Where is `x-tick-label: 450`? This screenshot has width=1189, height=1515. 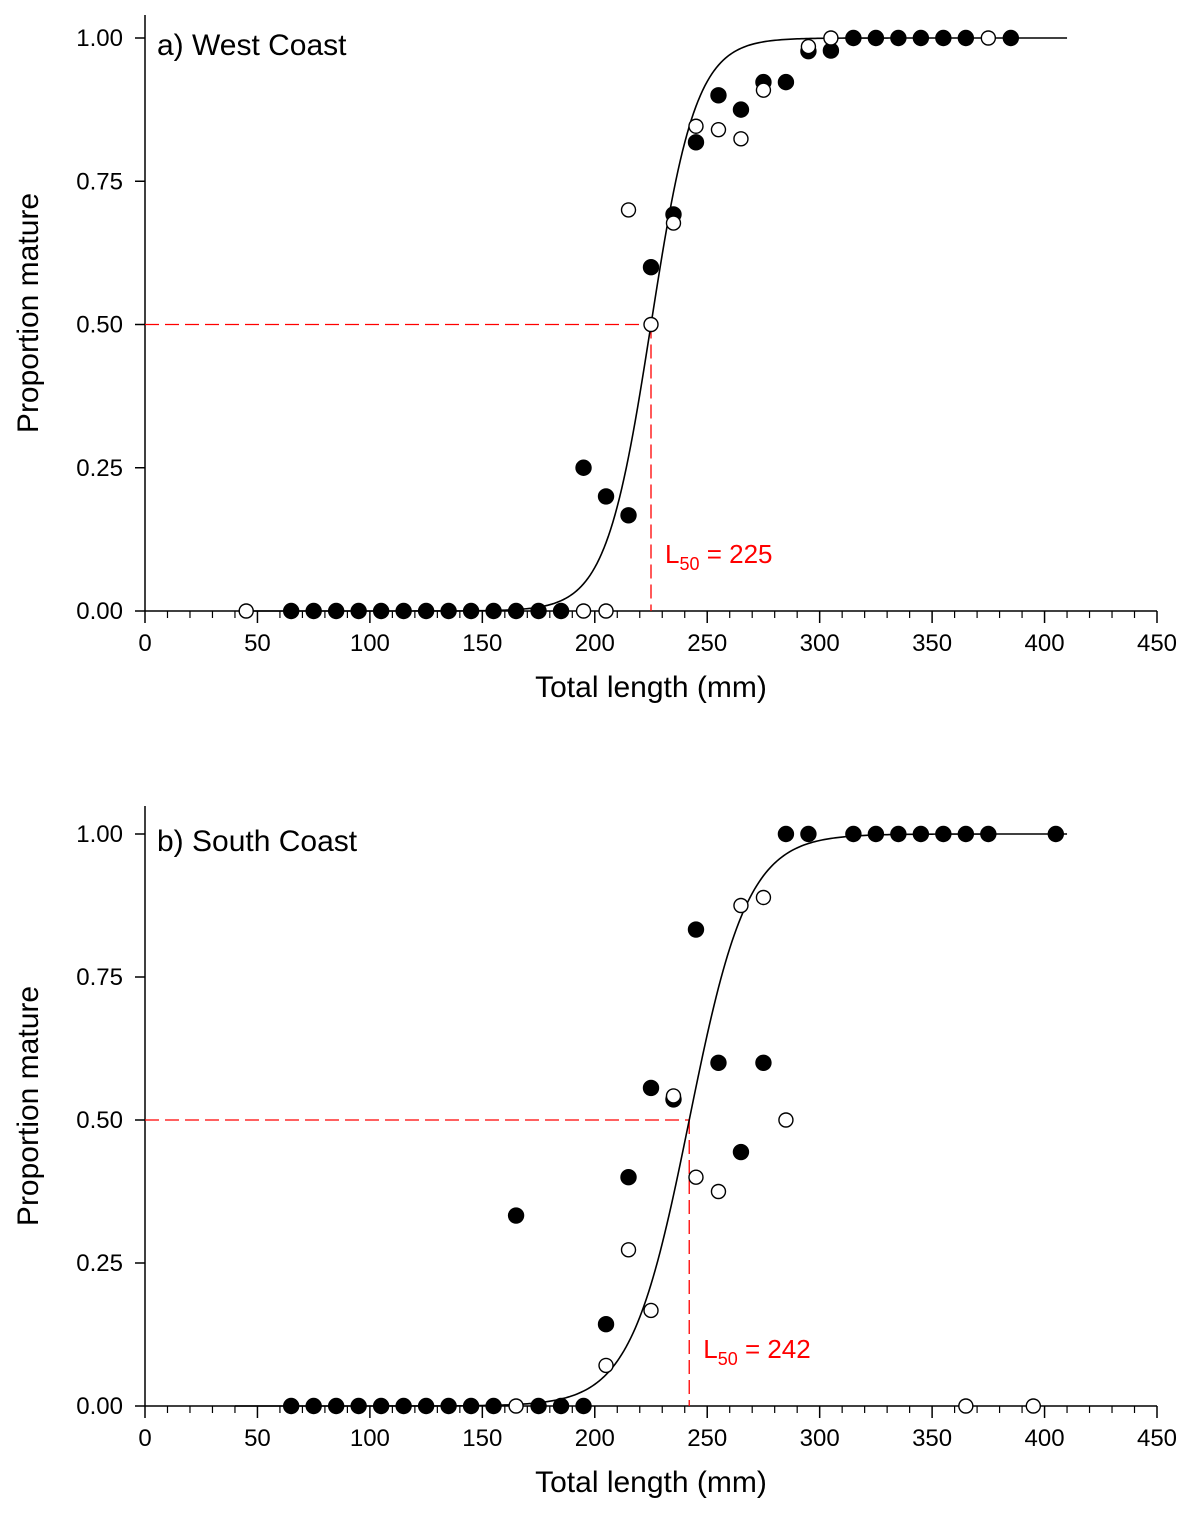
x-tick-label: 450 is located at coordinates (1157, 643).